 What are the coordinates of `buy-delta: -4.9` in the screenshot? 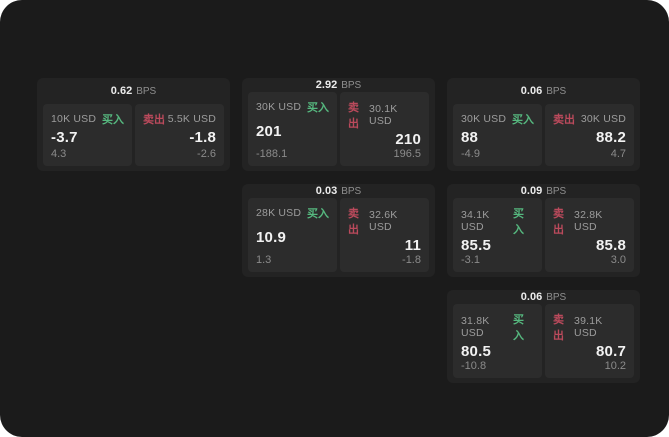 It's located at (470, 154).